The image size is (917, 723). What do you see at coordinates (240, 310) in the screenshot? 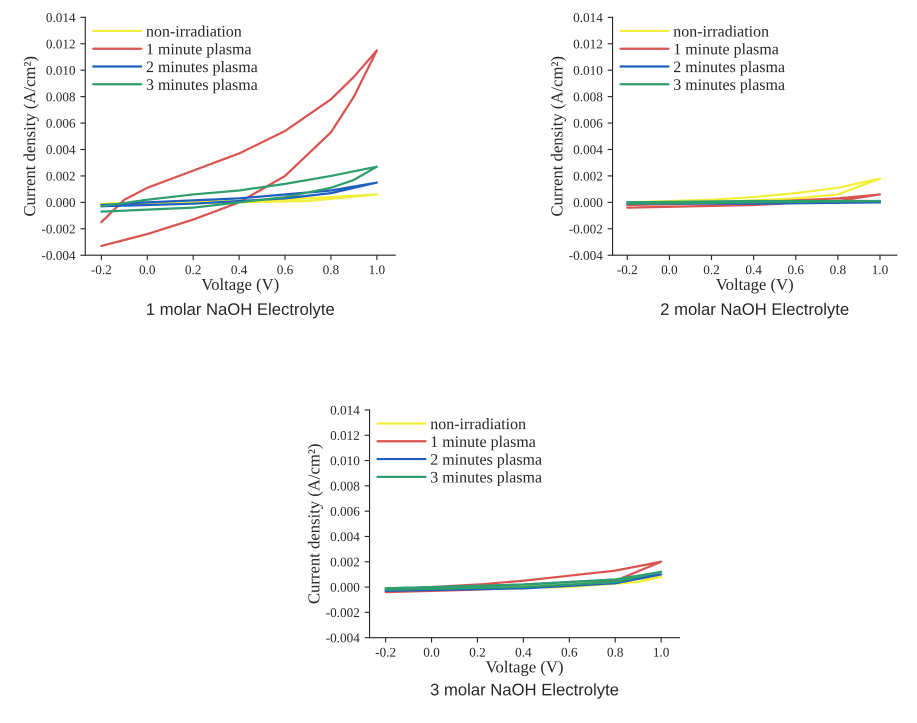
I see `text: 1 molar NaOH Electrolyte` at bounding box center [240, 310].